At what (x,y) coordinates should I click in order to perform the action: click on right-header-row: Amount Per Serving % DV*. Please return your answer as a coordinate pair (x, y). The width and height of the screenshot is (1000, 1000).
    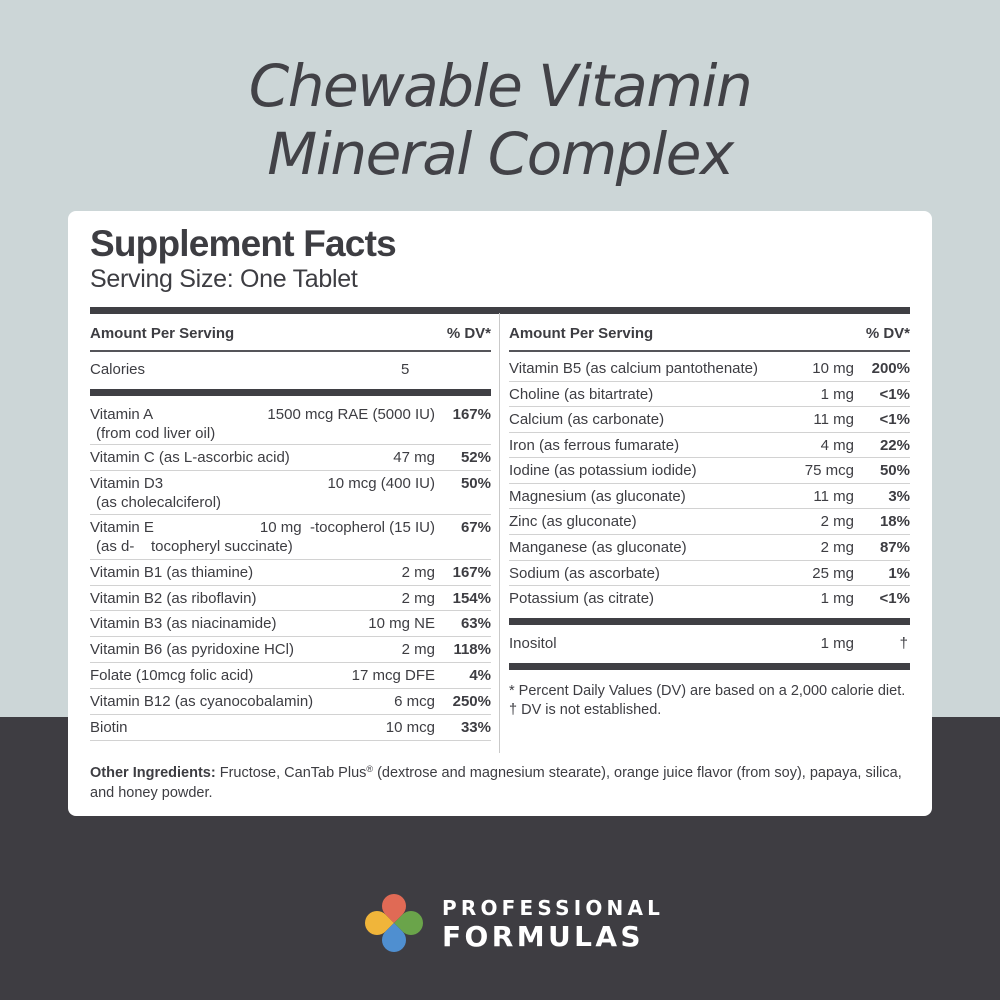
    Looking at the image, I should click on (709, 332).